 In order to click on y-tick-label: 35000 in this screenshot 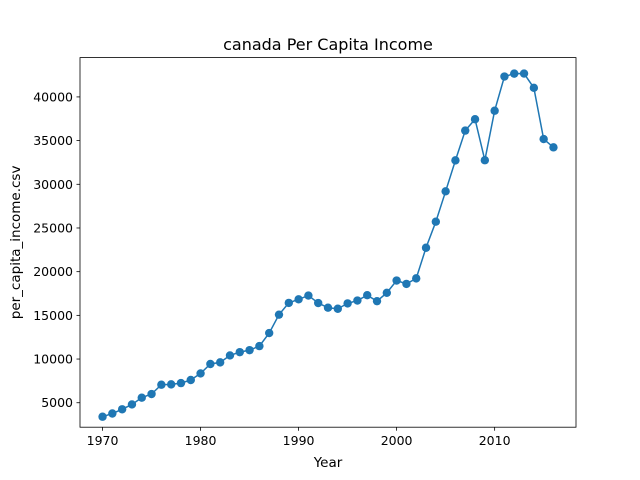, I will do `click(53, 140)`.